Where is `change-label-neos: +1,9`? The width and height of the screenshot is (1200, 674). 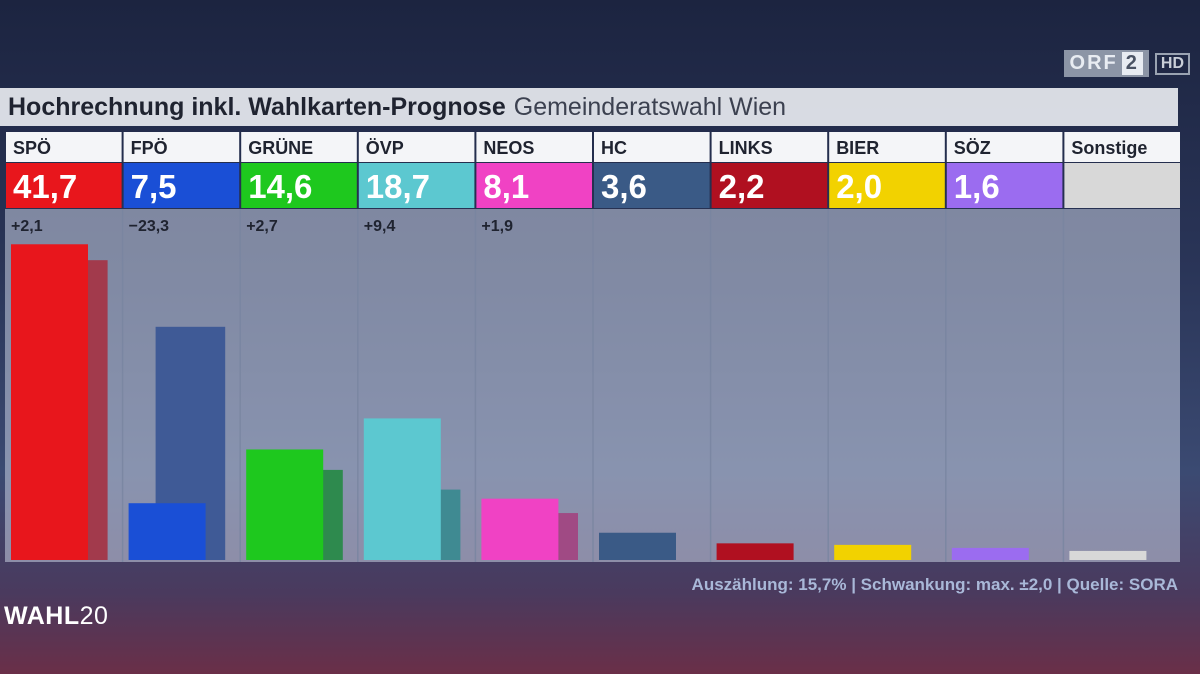
change-label-neos: +1,9 is located at coordinates (497, 226).